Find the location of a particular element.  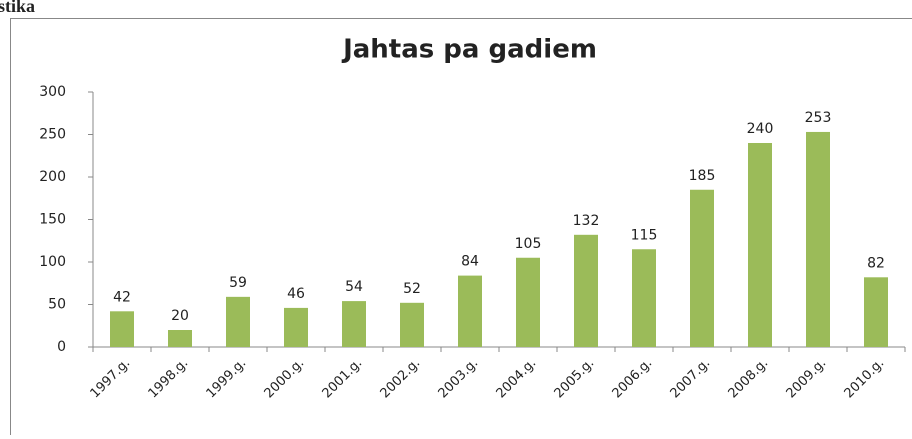

y-tick-label: 300 is located at coordinates (52, 92).